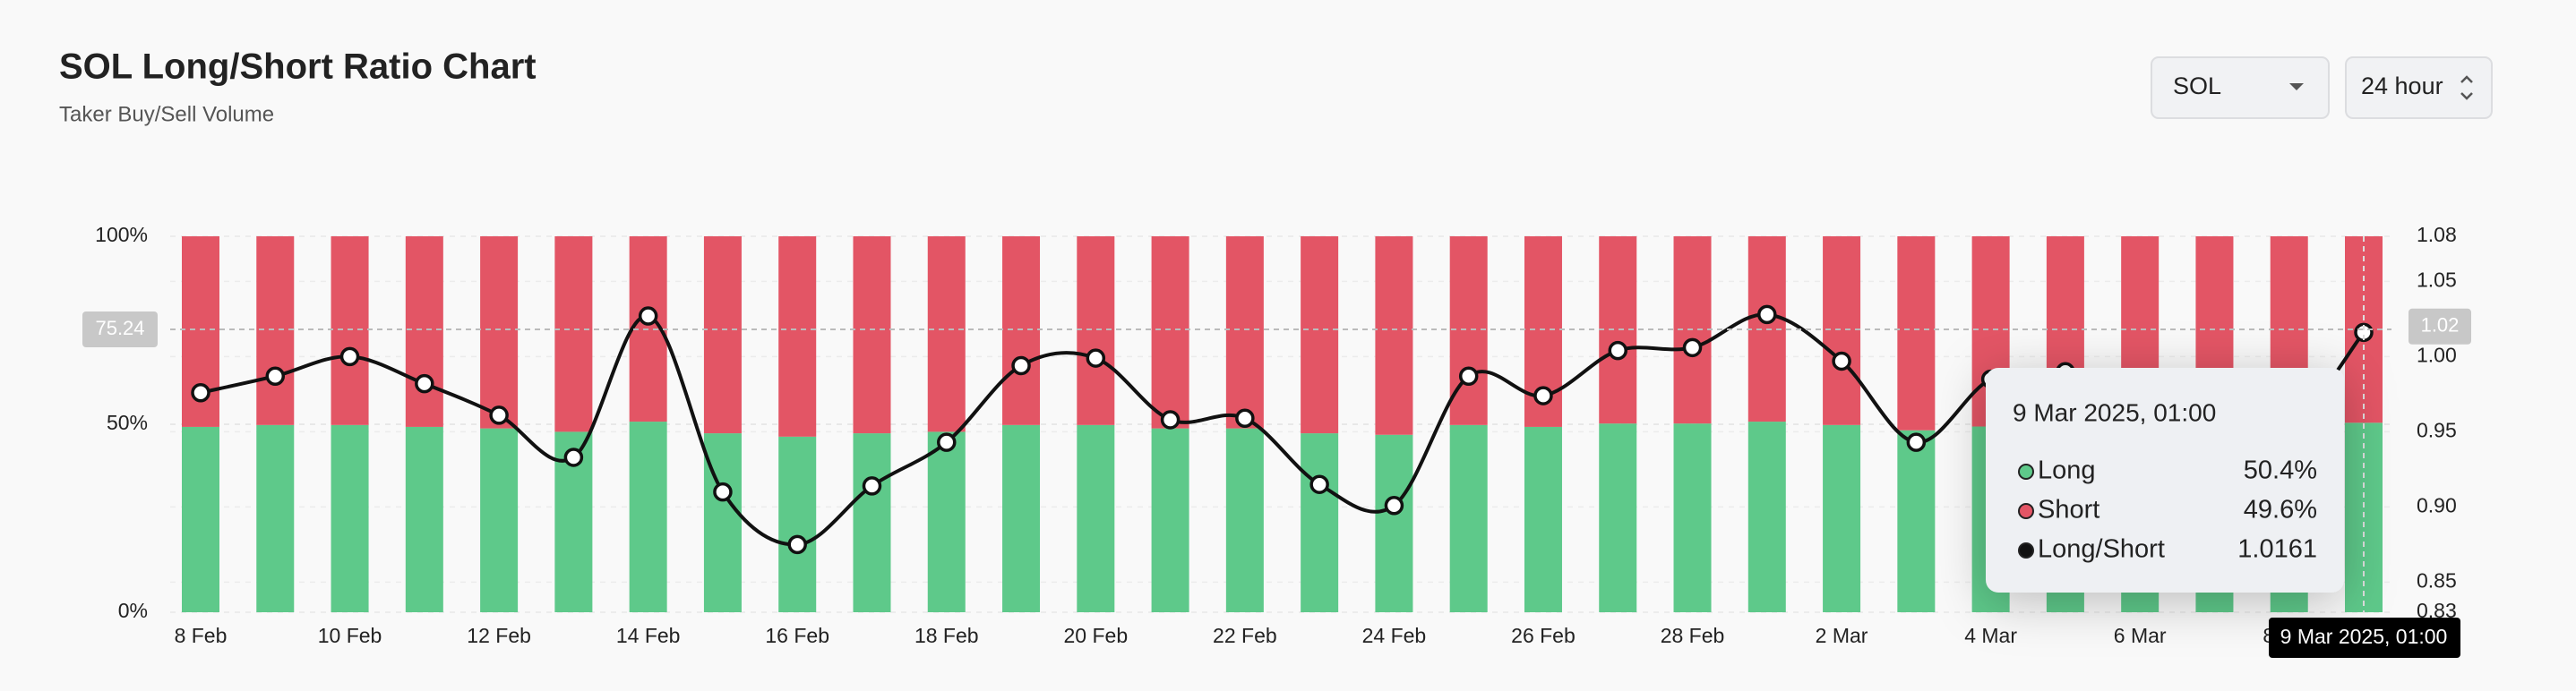 This screenshot has width=2576, height=691. Describe the element at coordinates (1096, 635) in the screenshot. I see `x-tick-label: 20 Feb` at that location.